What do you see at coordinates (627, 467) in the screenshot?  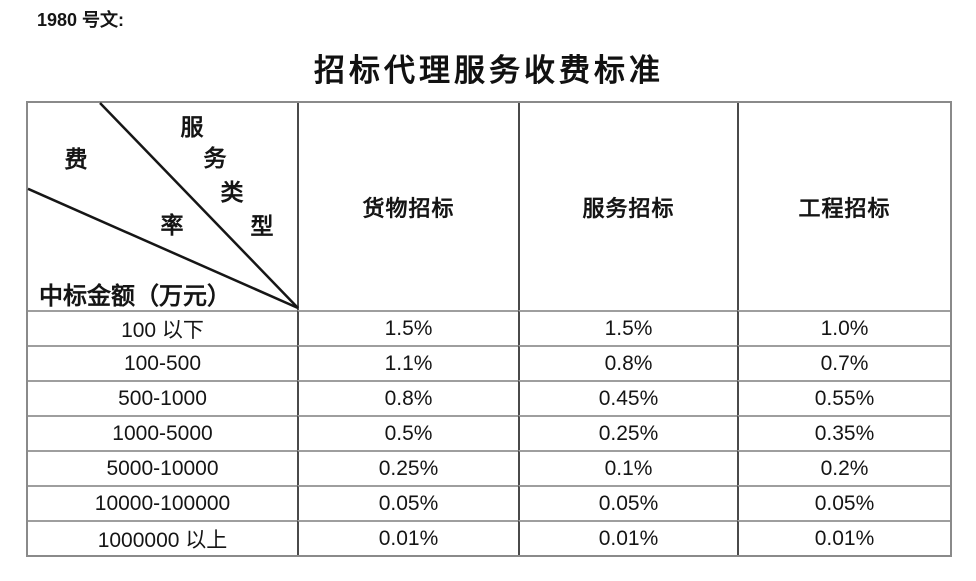 I see `rate-cell: 0.1%` at bounding box center [627, 467].